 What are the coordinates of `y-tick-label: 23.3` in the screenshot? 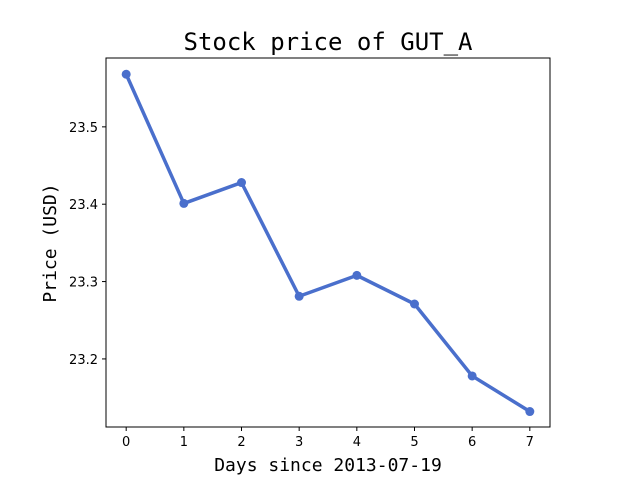 It's located at (83, 283).